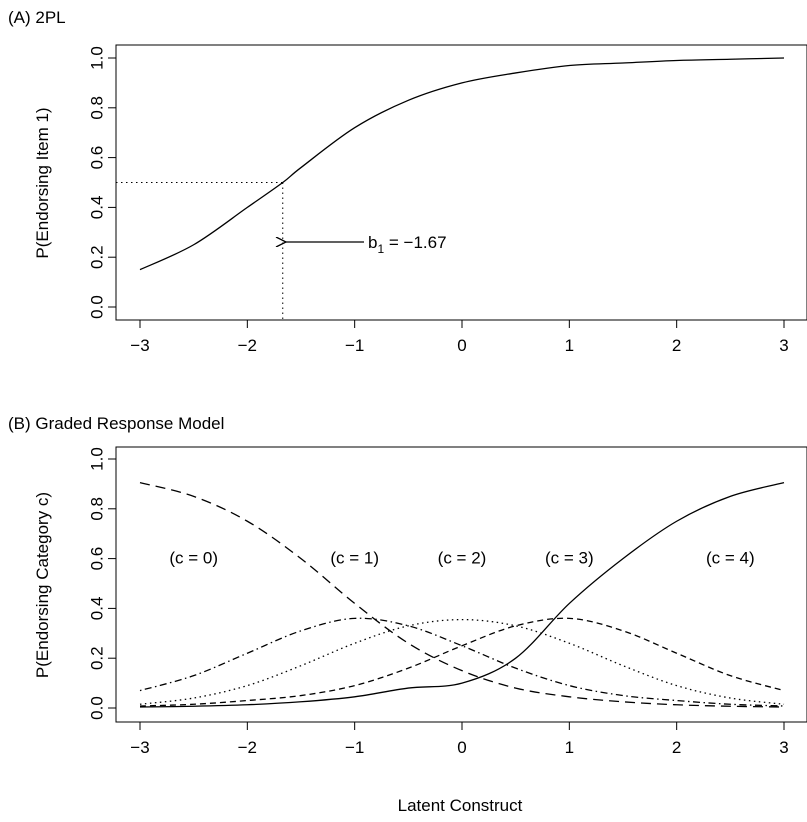 The height and width of the screenshot is (822, 807). Describe the element at coordinates (415, 242) in the screenshot. I see `annotation-value: = −1.67` at that location.